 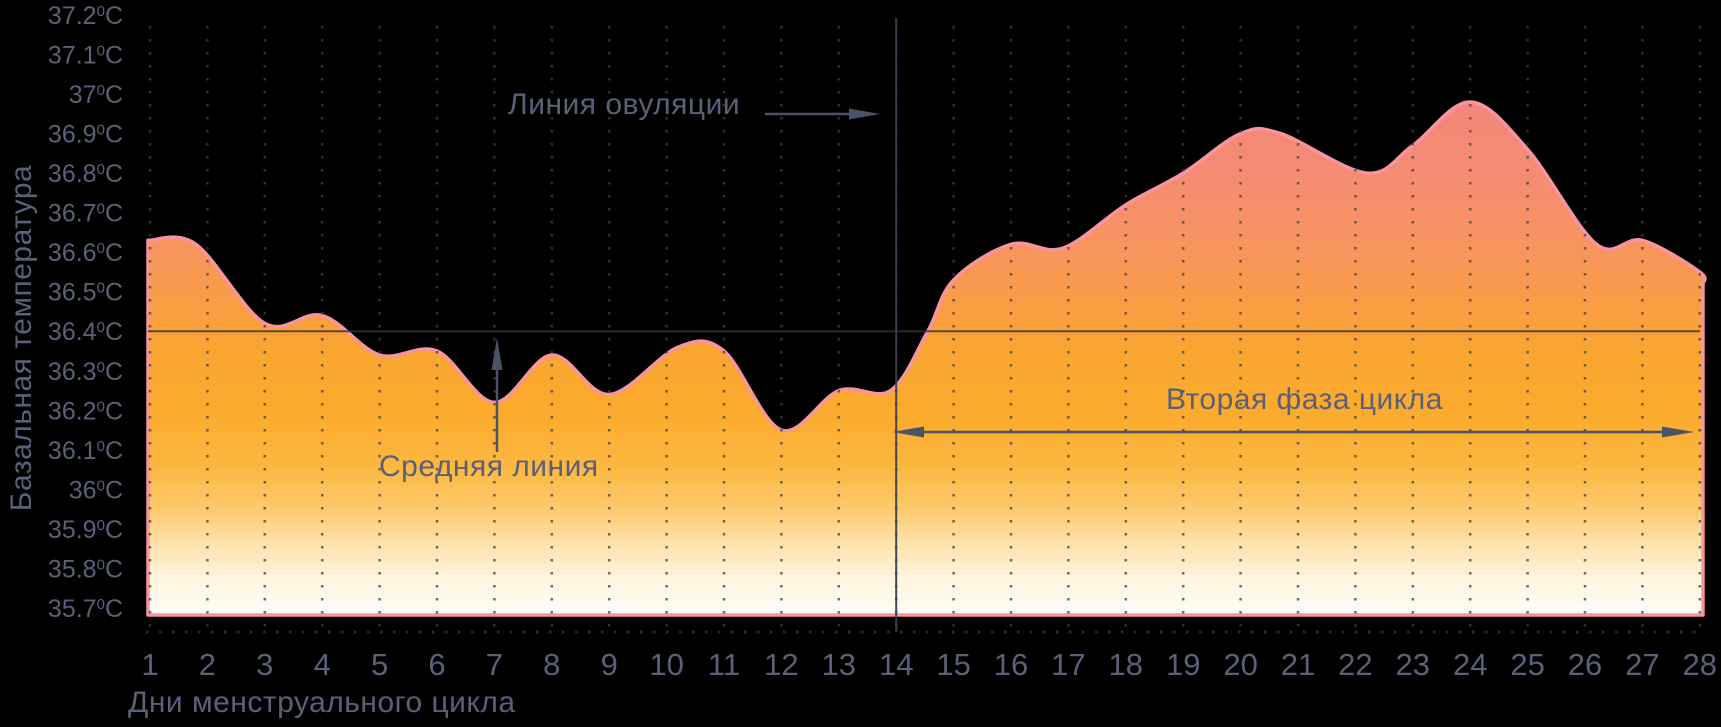 I want to click on day-label: 13, so click(x=839, y=664).